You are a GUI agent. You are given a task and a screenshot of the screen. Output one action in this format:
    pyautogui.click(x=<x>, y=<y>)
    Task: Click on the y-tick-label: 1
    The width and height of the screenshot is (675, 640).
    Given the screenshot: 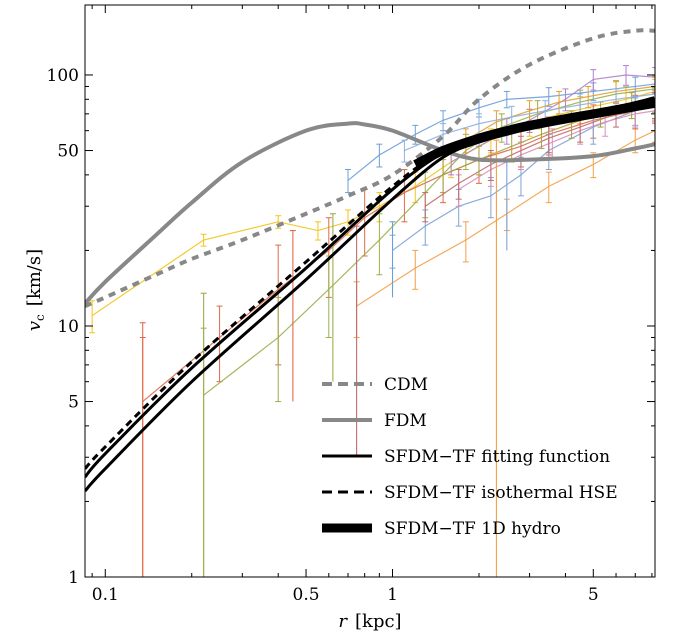 What is the action you would take?
    pyautogui.click(x=73, y=578)
    